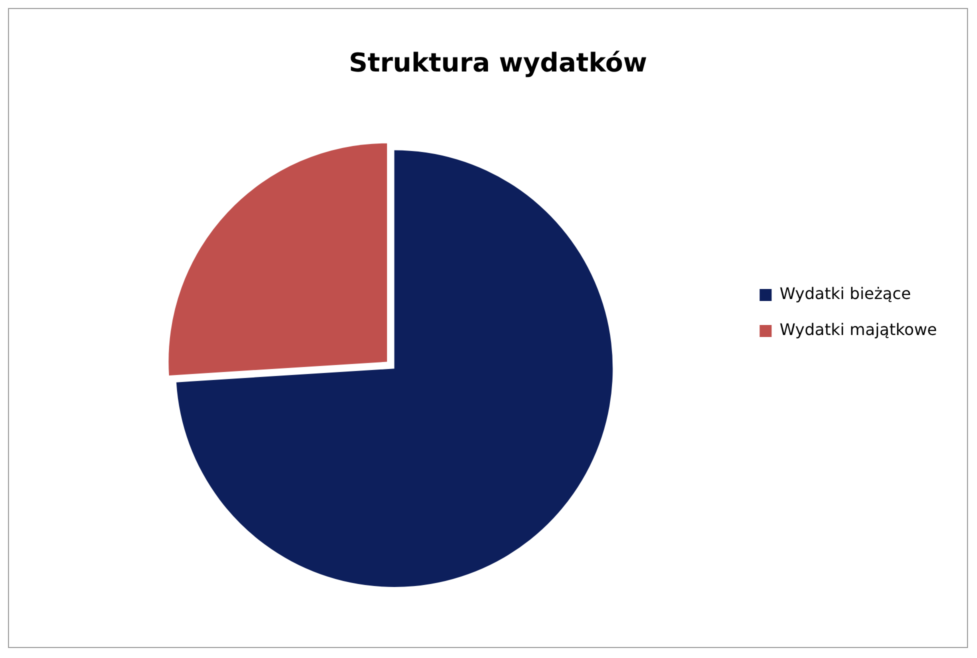 The height and width of the screenshot is (658, 977). What do you see at coordinates (498, 63) in the screenshot?
I see `chart-title: Struktura wydatków` at bounding box center [498, 63].